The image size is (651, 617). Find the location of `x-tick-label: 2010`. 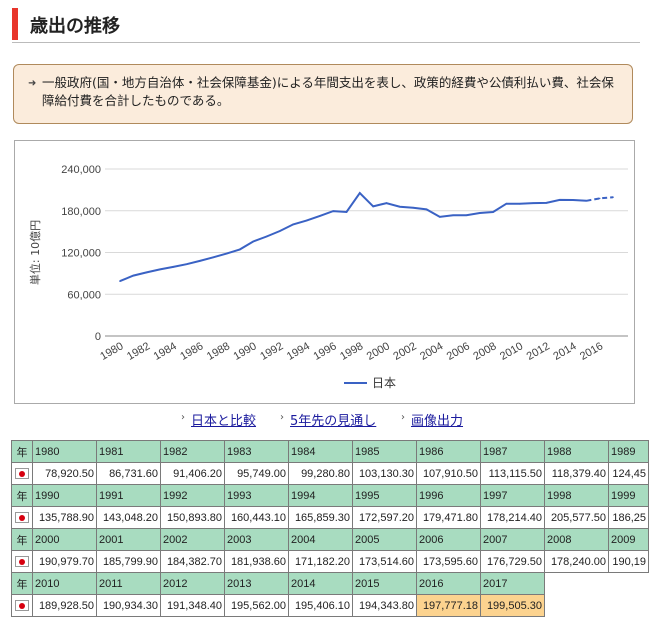

x-tick-label: 2010 is located at coordinates (511, 351).